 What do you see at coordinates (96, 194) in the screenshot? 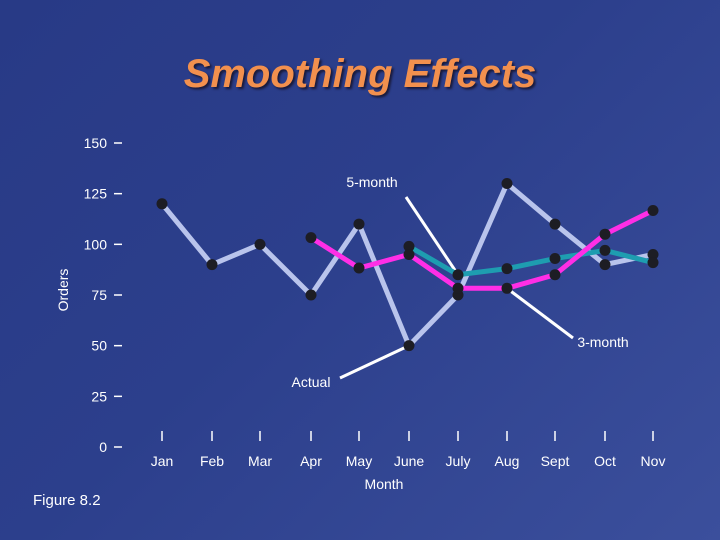
I see `y-tick-label: 125` at bounding box center [96, 194].